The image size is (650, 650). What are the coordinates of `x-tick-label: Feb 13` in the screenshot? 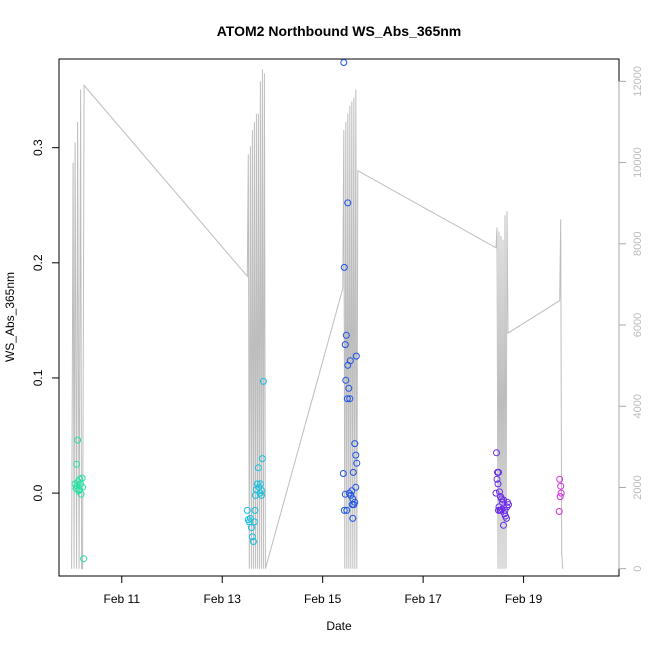 It's located at (223, 599).